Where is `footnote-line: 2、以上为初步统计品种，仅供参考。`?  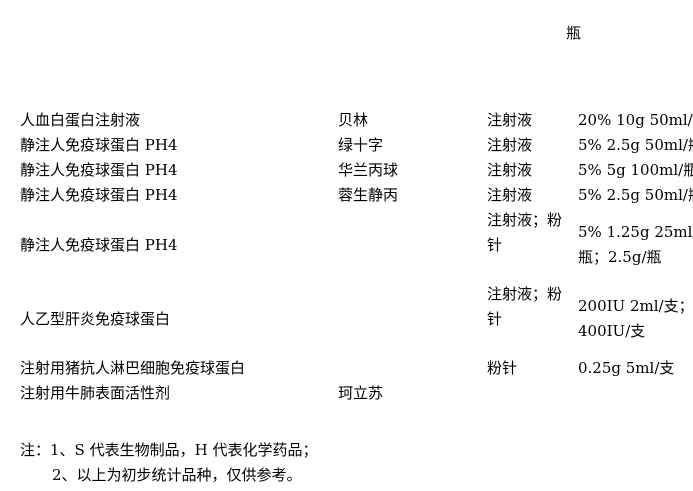 footnote-line: 2、以上为初步统计品种，仅供参考。 is located at coordinates (177, 475).